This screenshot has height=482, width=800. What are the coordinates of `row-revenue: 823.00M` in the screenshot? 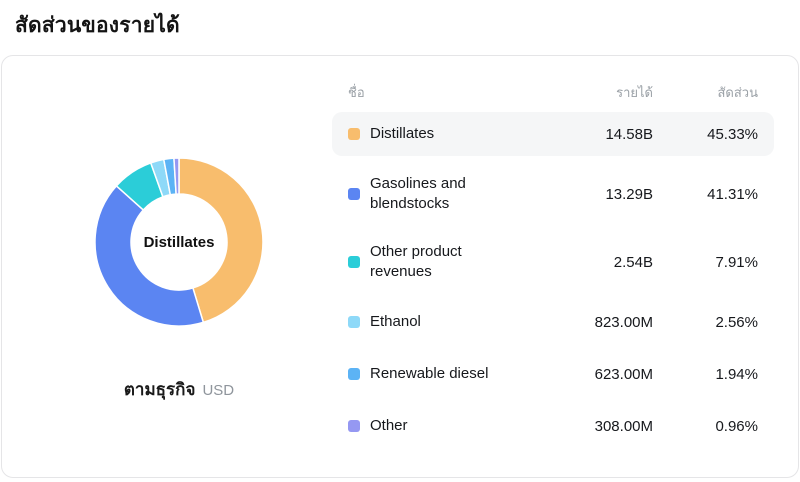 It's located at (623, 322).